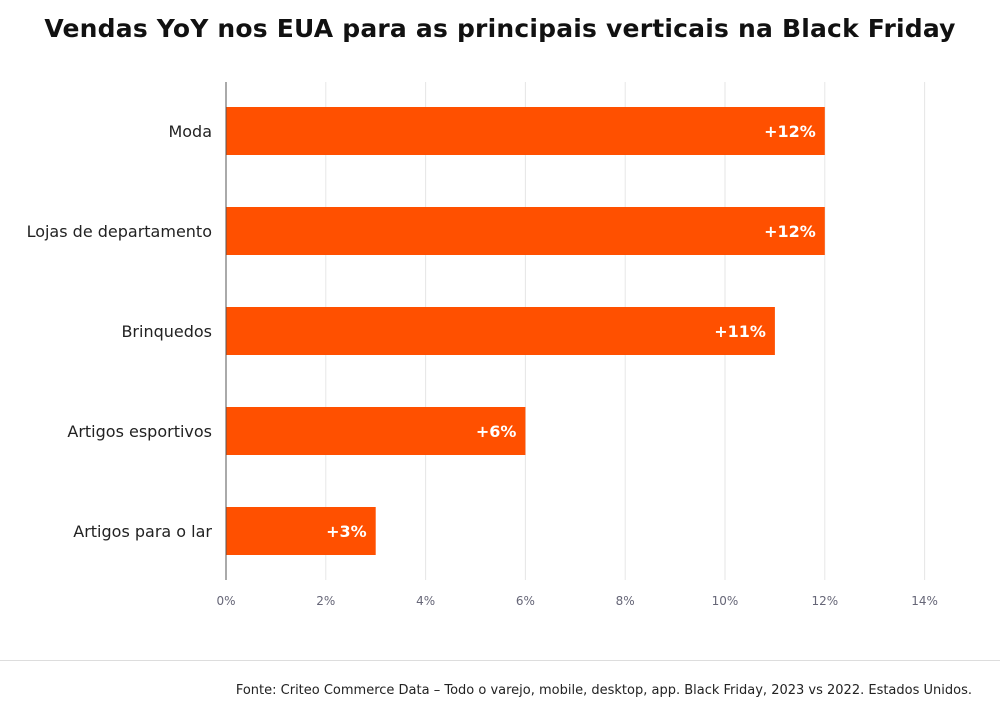 This screenshot has height=716, width=1000. I want to click on footer-divider, so click(500, 660).